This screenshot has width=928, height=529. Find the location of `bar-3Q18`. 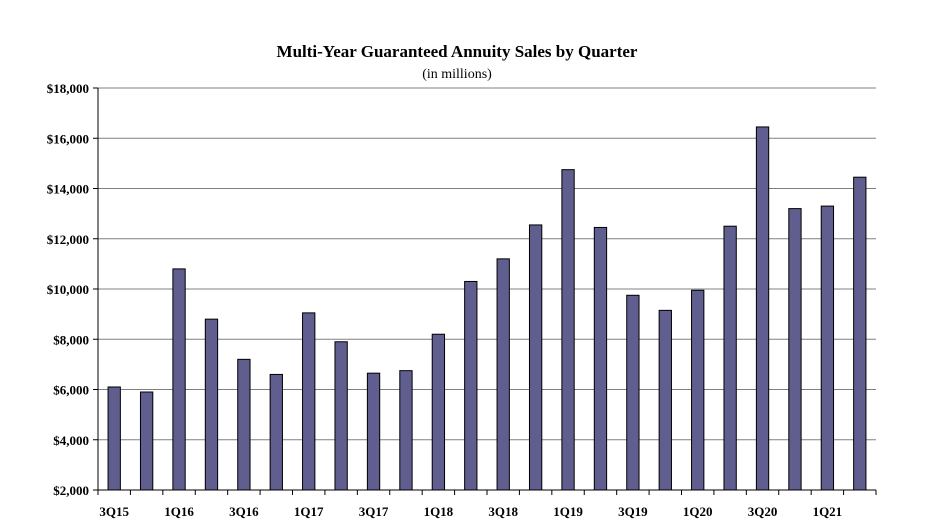

bar-3Q18 is located at coordinates (503, 374).